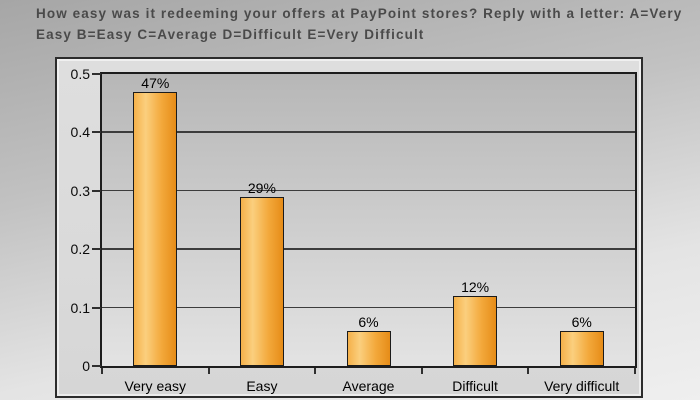  Describe the element at coordinates (475, 386) in the screenshot. I see `x-axis-category-label: Difficult` at that location.